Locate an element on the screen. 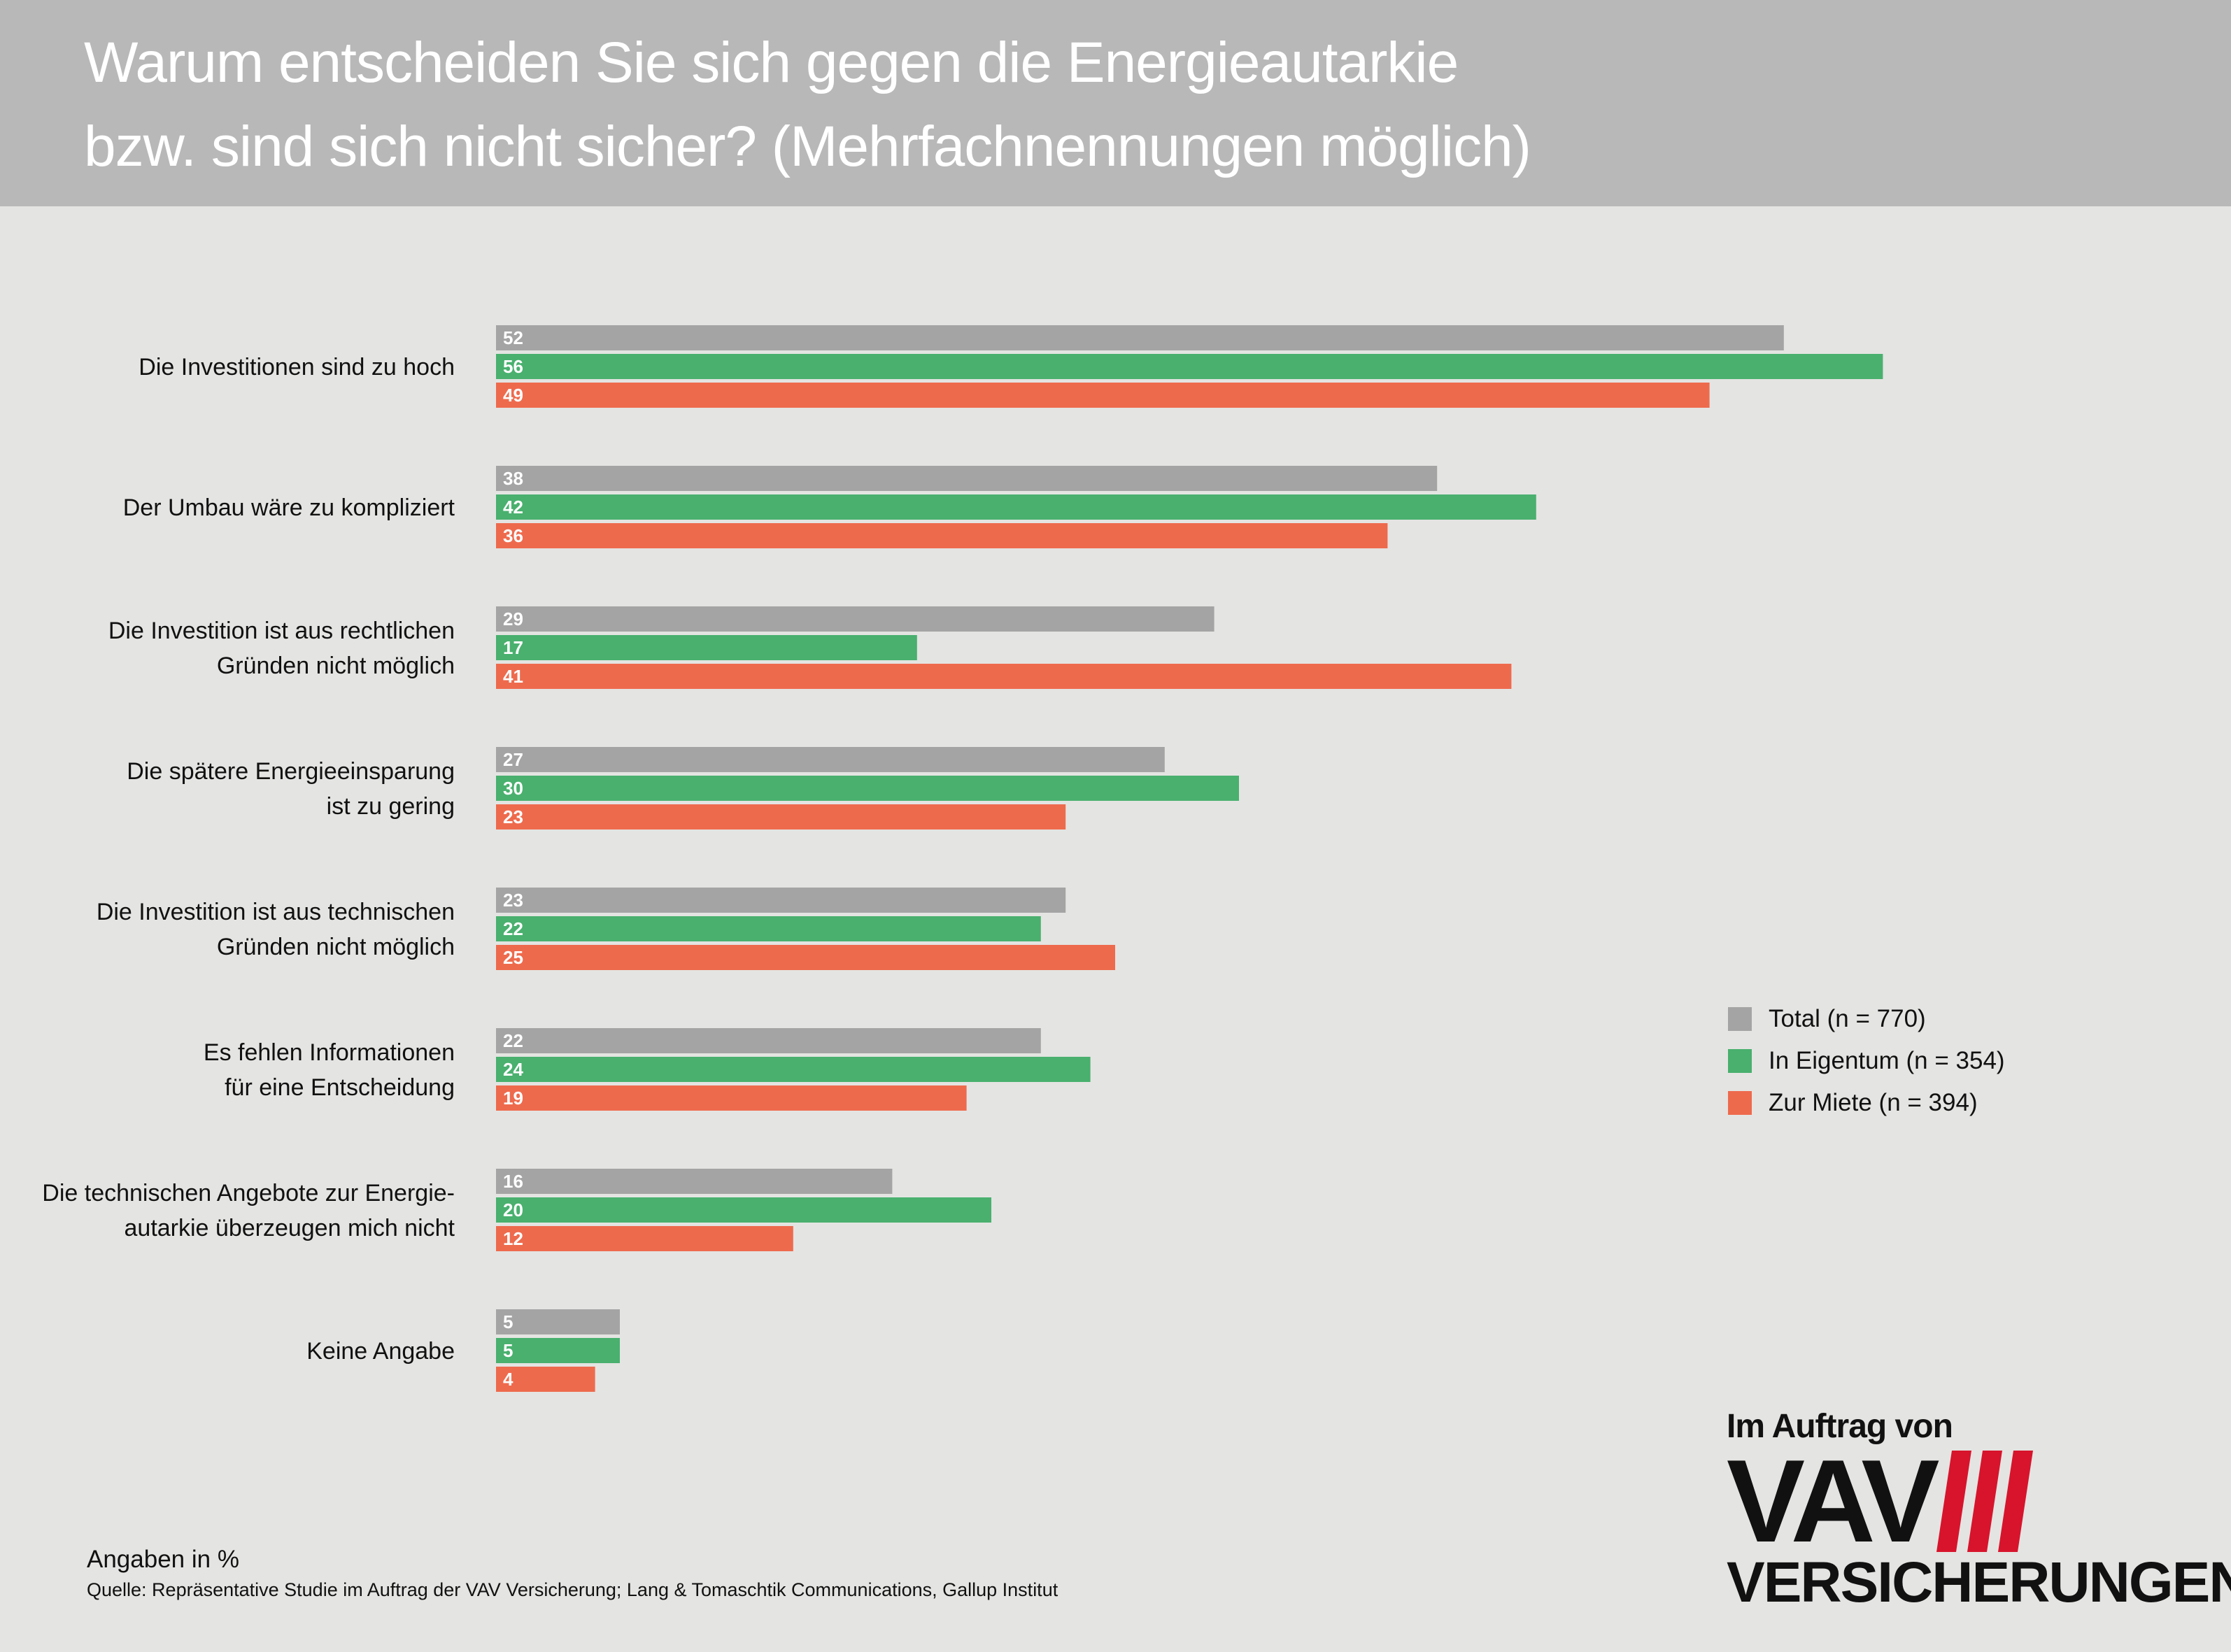 The width and height of the screenshot is (2231, 1652). logo-subtitle: VERSICHERUNGEN is located at coordinates (1979, 1582).